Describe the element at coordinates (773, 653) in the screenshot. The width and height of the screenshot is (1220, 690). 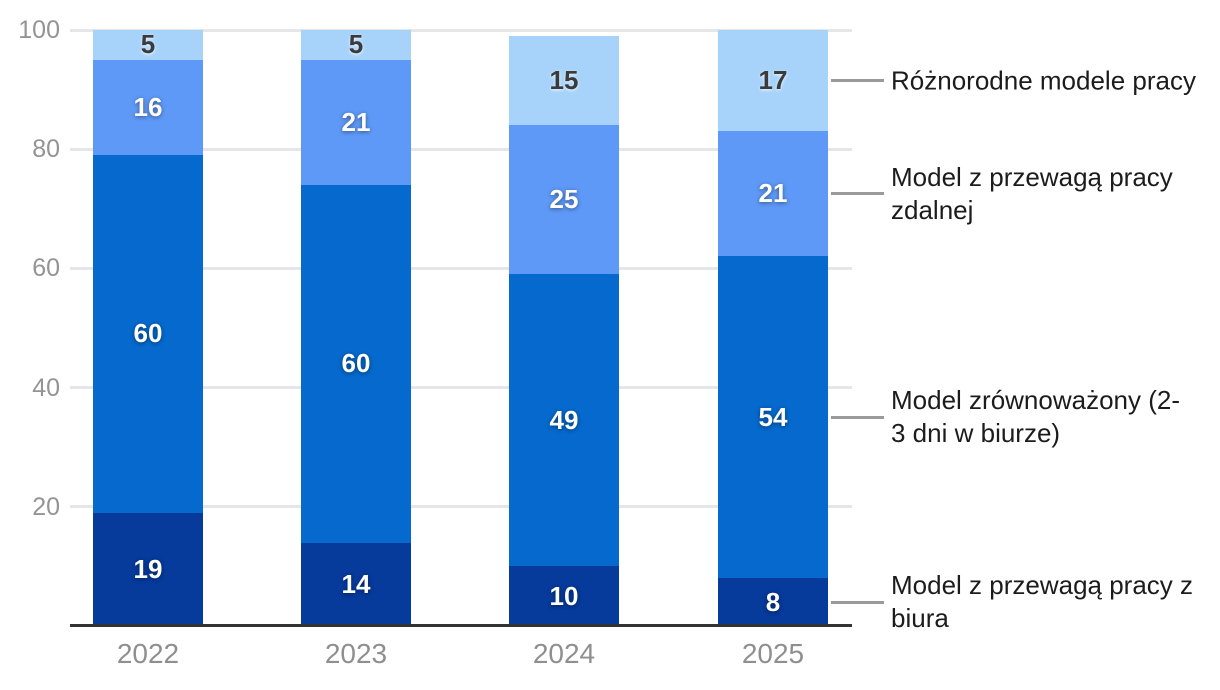
I see `x-tick-label-2025: 2025` at that location.